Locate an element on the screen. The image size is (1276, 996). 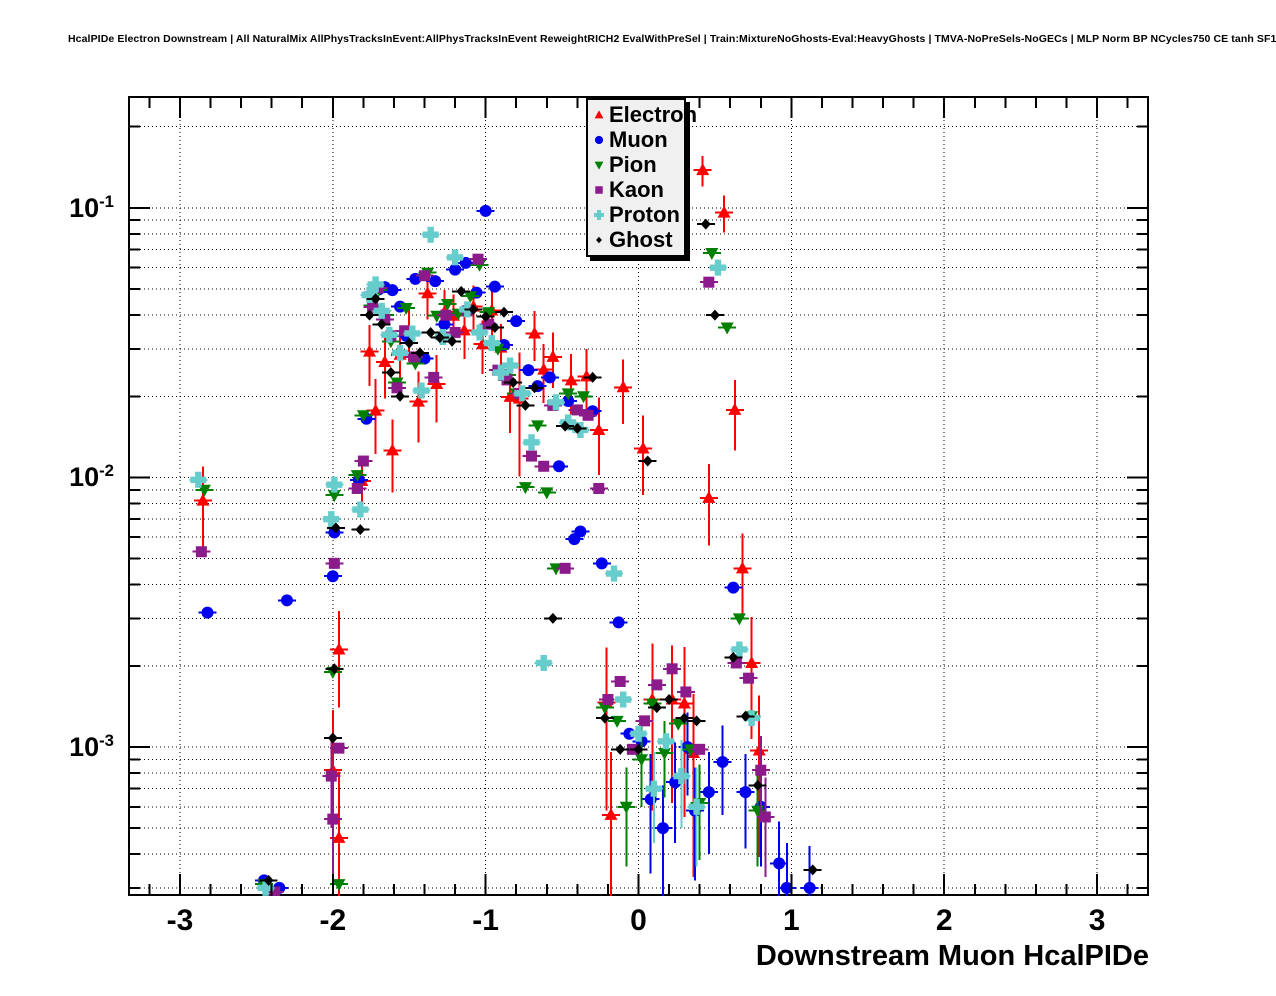
legend-entry-electron: Electron is located at coordinates (643, 114).